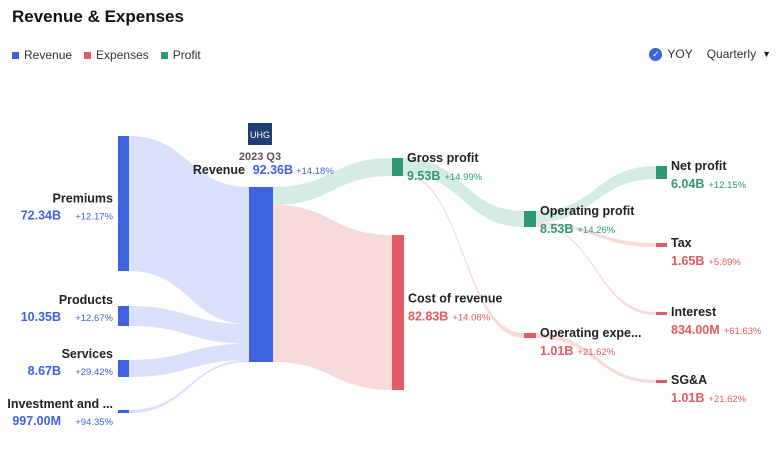  What do you see at coordinates (123, 316) in the screenshot?
I see `sankey-node-products` at bounding box center [123, 316].